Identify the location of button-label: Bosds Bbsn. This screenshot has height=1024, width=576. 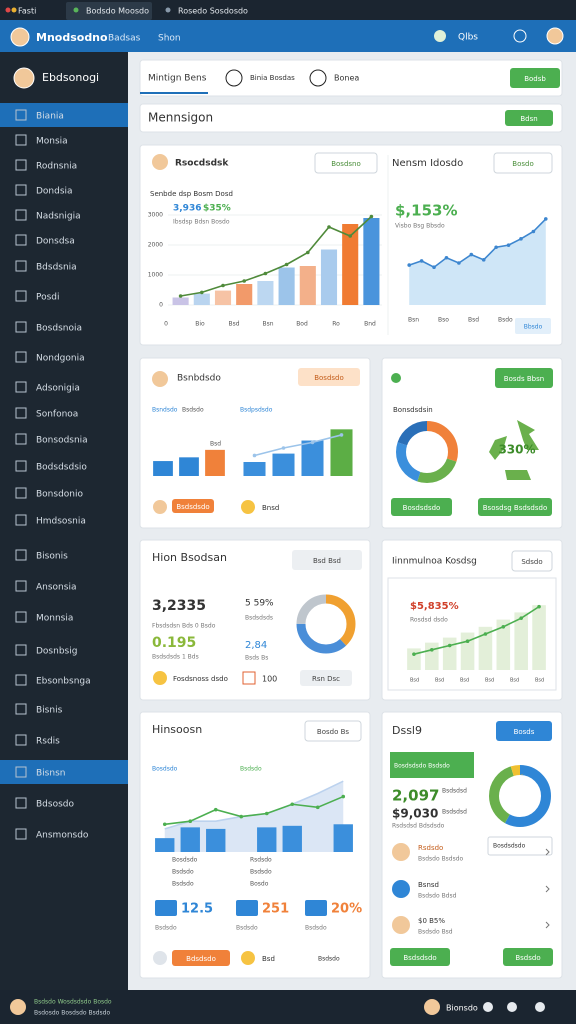
(524, 379).